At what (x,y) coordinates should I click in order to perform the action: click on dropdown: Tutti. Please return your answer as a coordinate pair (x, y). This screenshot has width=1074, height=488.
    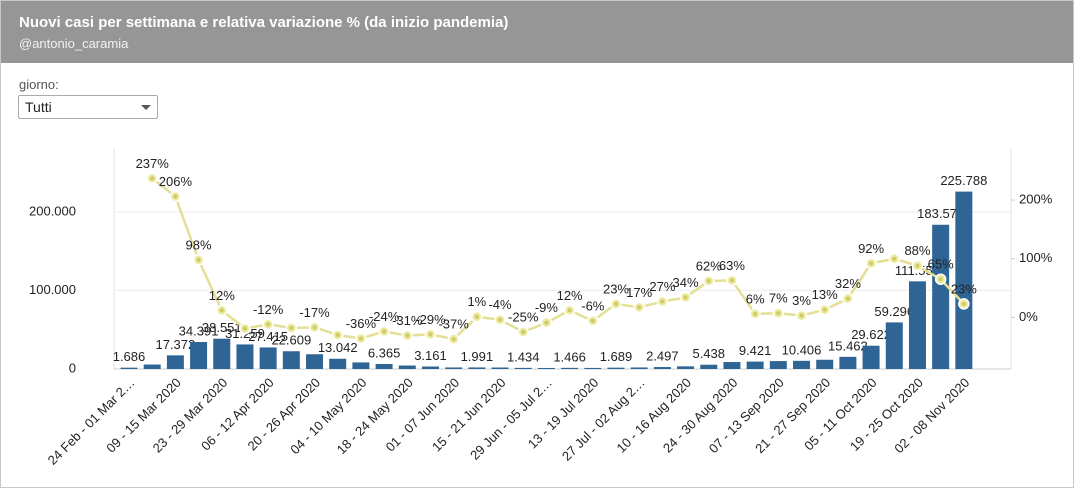
    Looking at the image, I should click on (88, 107).